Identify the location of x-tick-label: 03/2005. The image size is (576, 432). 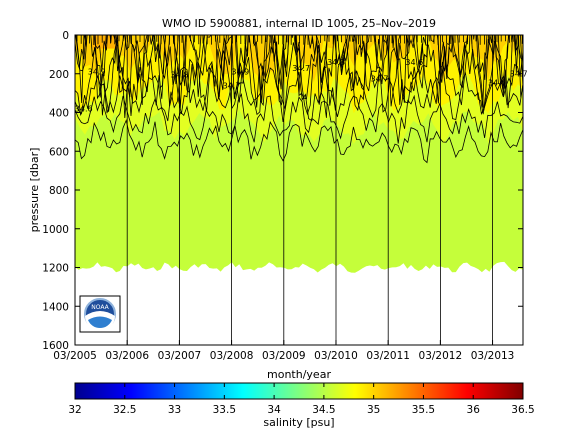
(75, 356).